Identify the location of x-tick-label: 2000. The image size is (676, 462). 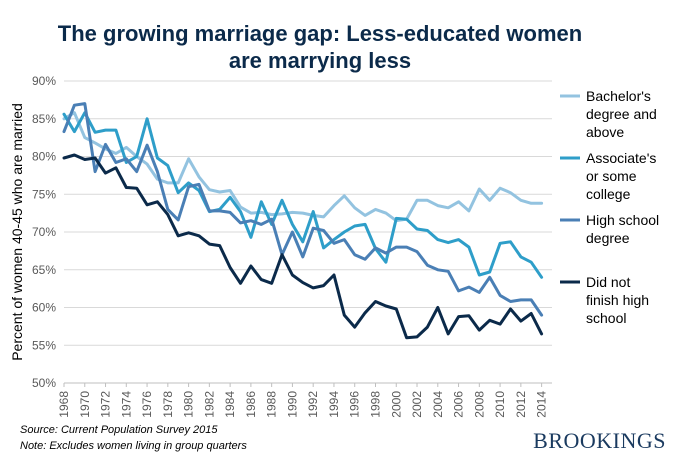
(396, 404).